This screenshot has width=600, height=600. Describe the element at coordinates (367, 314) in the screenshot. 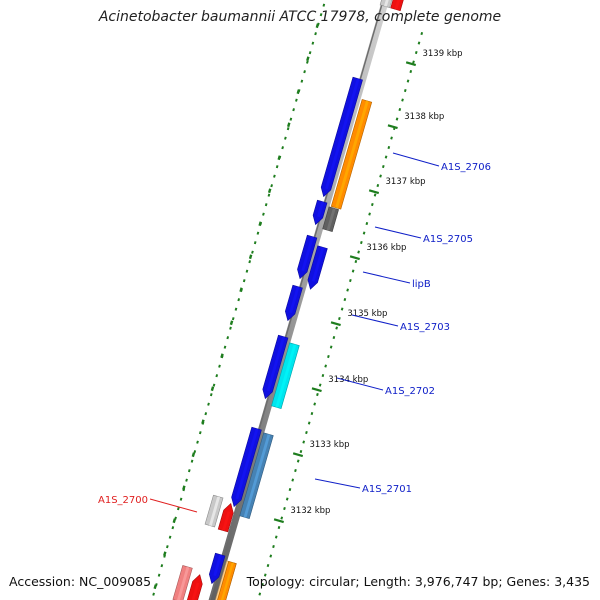

I see `kbp-tick-label: 3135 kbp` at that location.